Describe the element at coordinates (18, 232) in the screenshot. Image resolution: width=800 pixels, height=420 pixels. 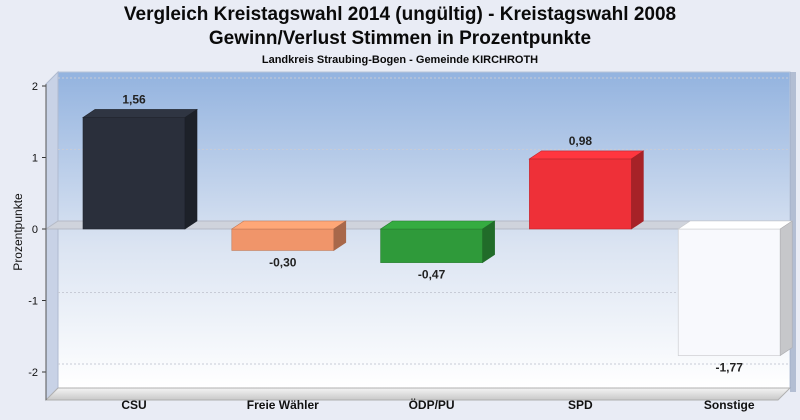
I see `y-axis-label: Prozentpunkte` at that location.